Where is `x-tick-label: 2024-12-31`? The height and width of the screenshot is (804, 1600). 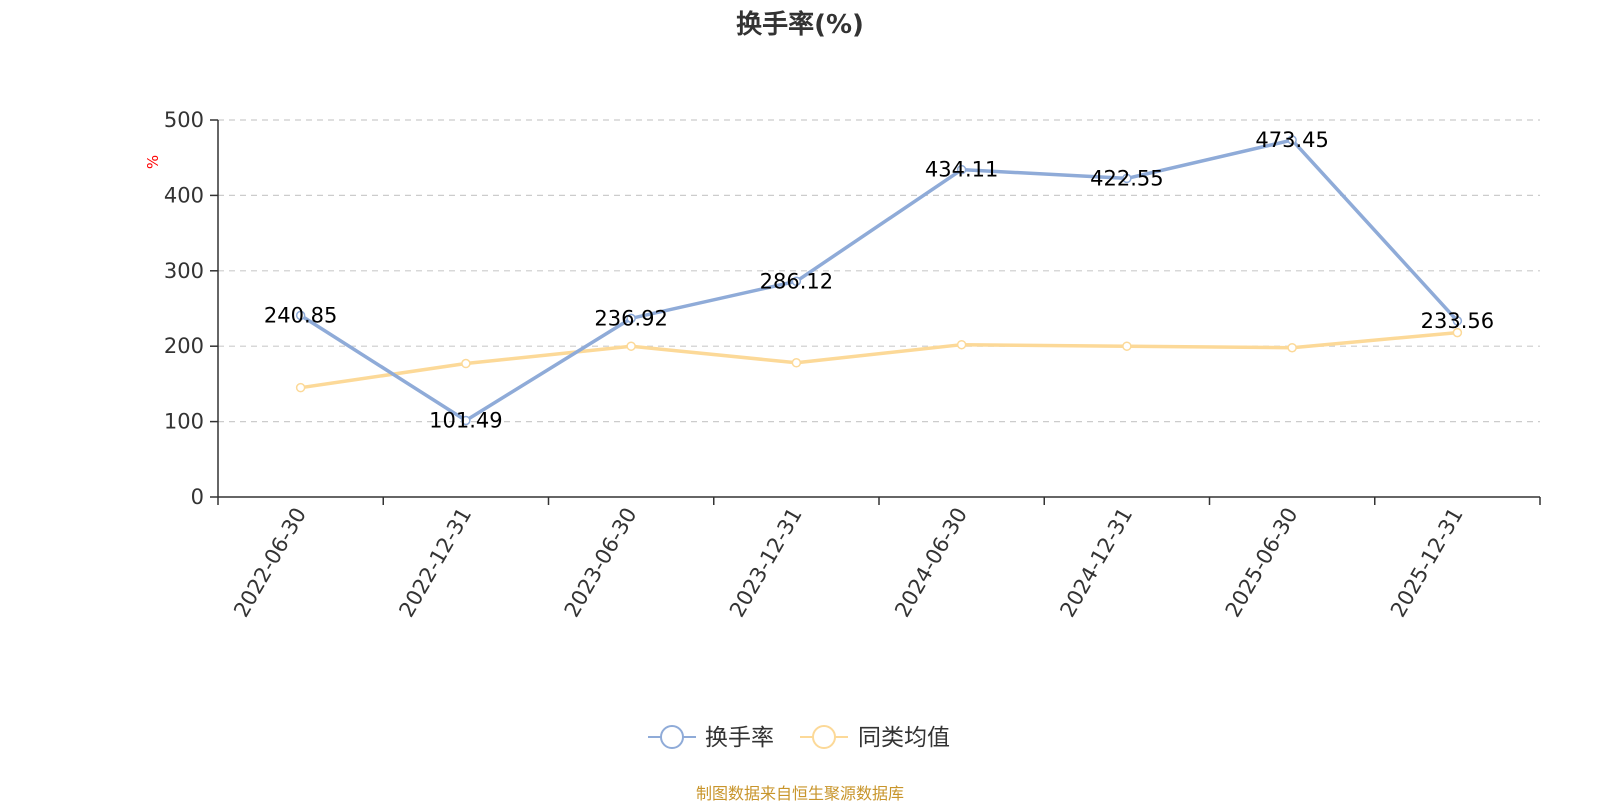
x-tick-label: 2024-12-31 is located at coordinates (1096, 563).